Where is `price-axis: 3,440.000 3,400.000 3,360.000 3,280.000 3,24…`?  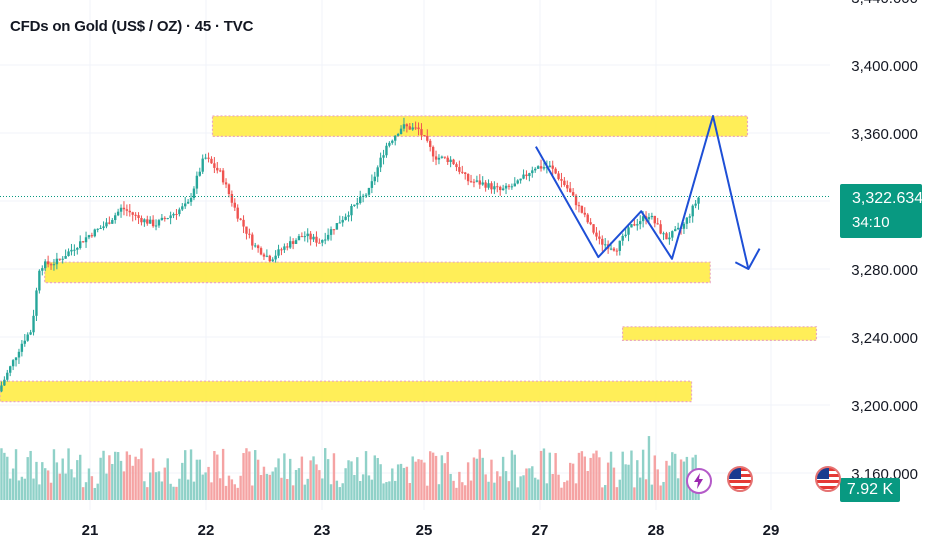 price-axis: 3,440.000 3,400.000 3,360.000 3,280.000 3,24… is located at coordinates (884, 241).